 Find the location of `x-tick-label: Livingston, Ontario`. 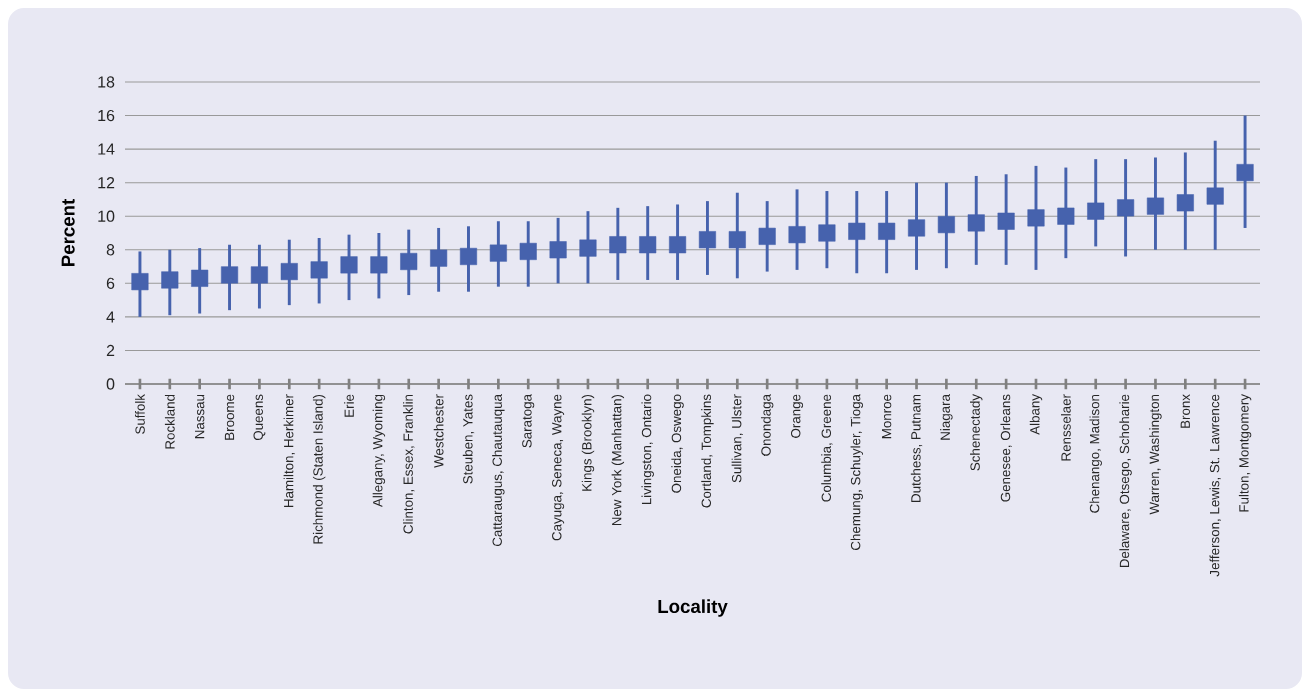

x-tick-label: Livingston, Ontario is located at coordinates (647, 449).